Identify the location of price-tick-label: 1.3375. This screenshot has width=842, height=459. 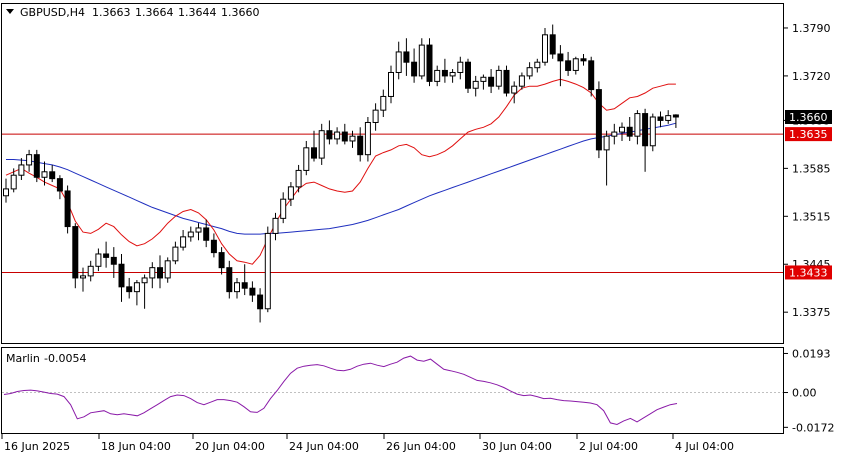
(811, 312).